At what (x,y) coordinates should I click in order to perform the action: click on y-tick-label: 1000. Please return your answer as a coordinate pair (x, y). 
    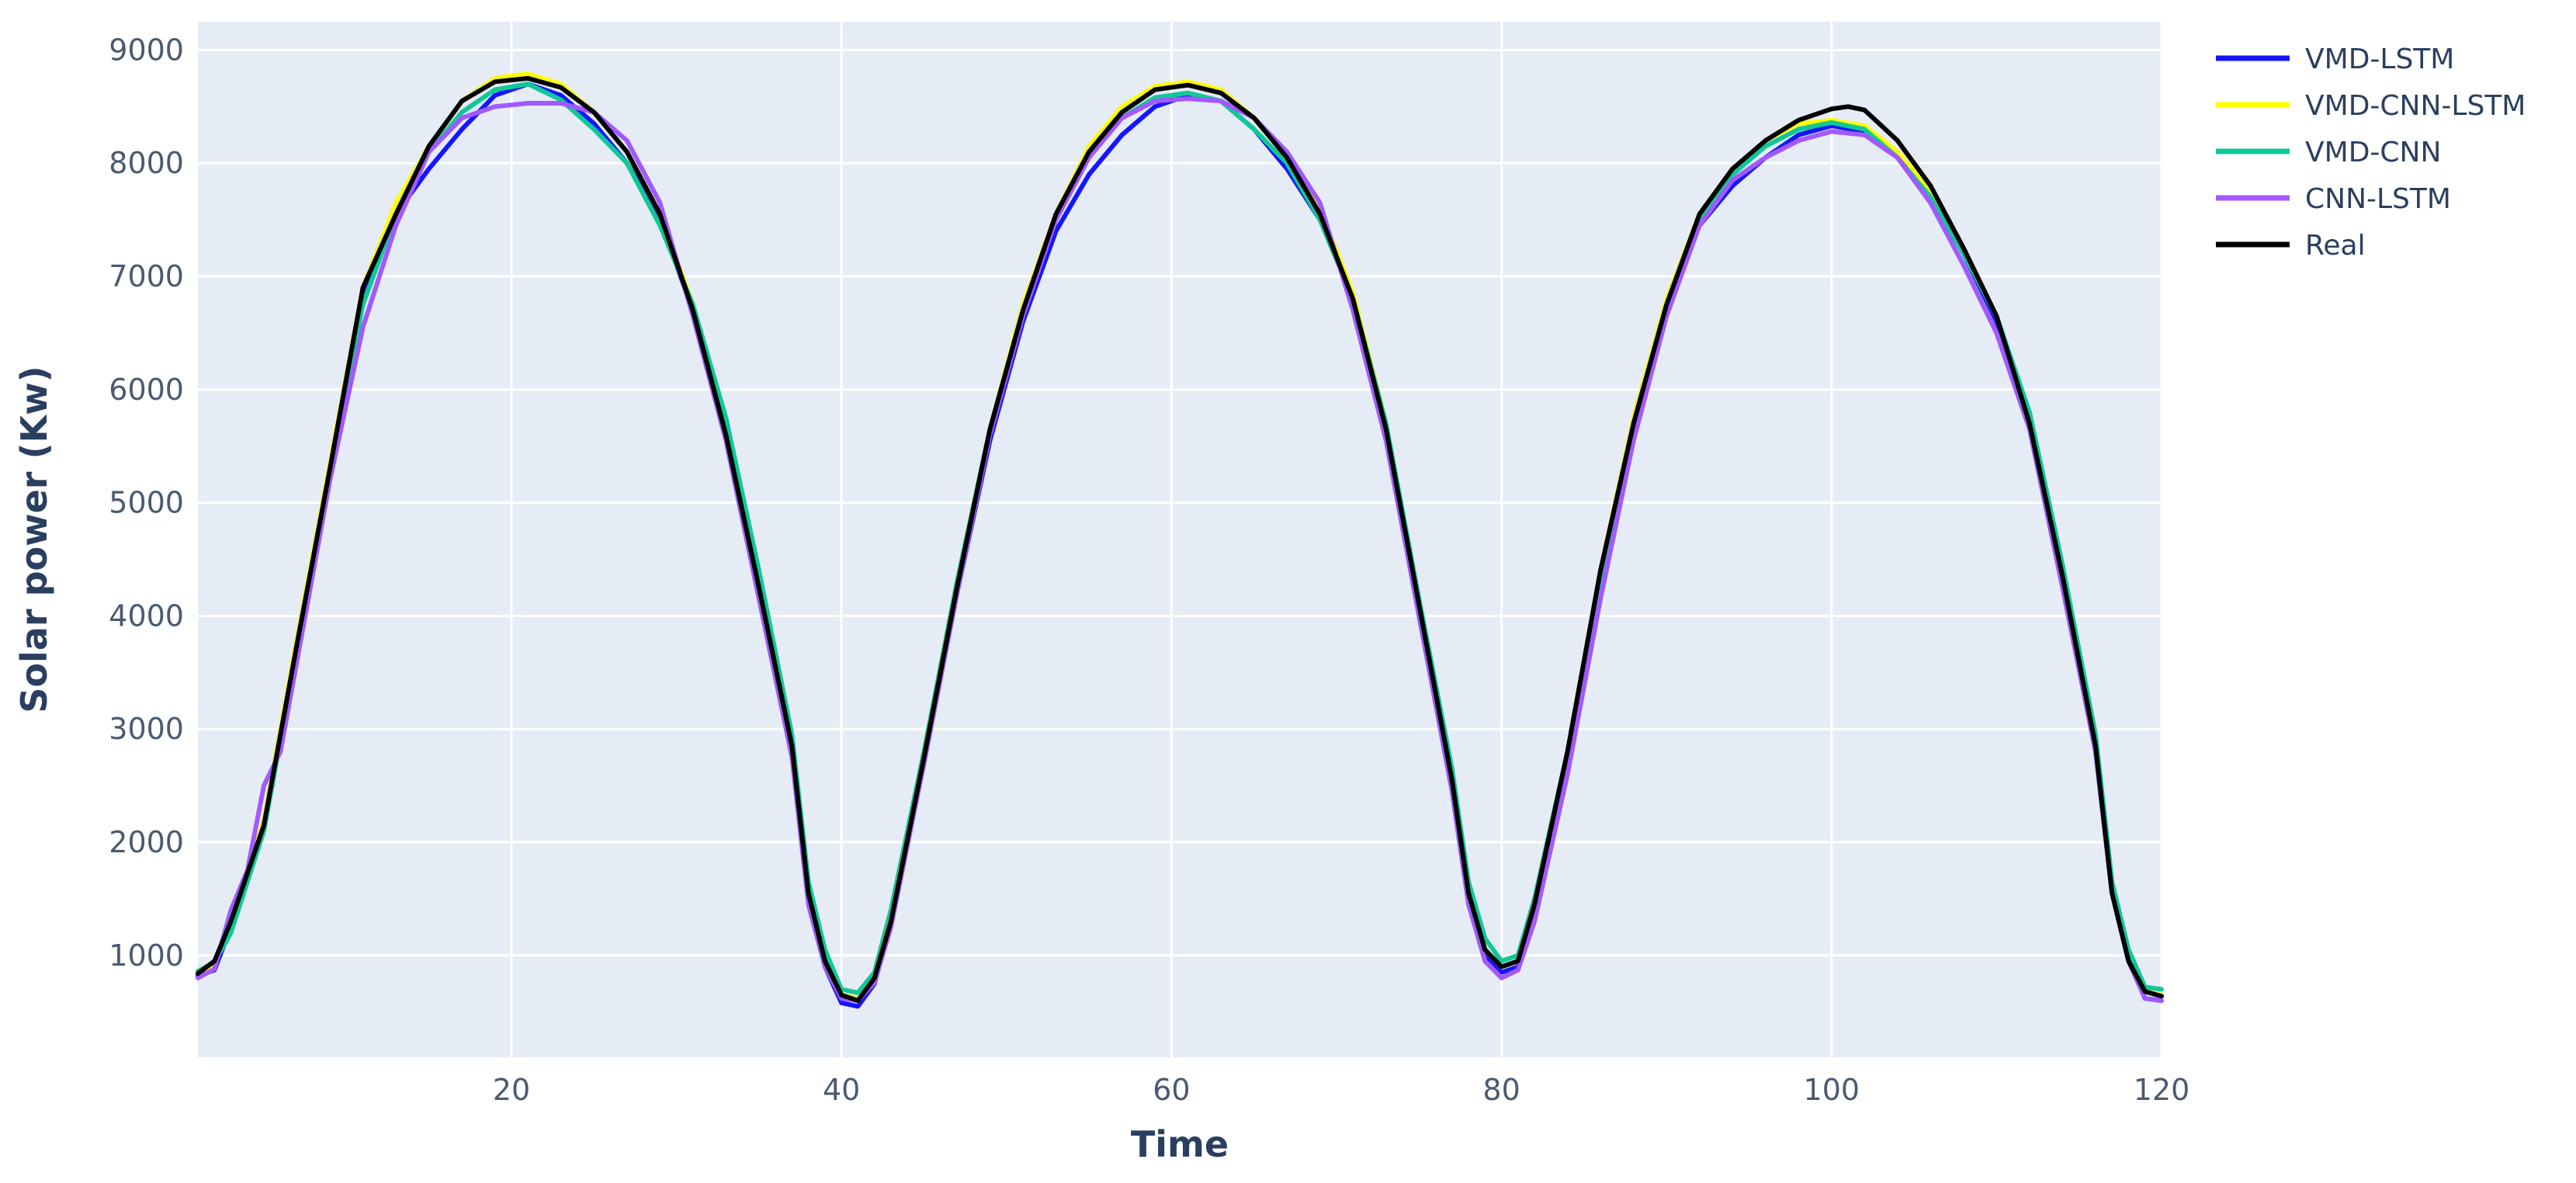
    Looking at the image, I should click on (146, 955).